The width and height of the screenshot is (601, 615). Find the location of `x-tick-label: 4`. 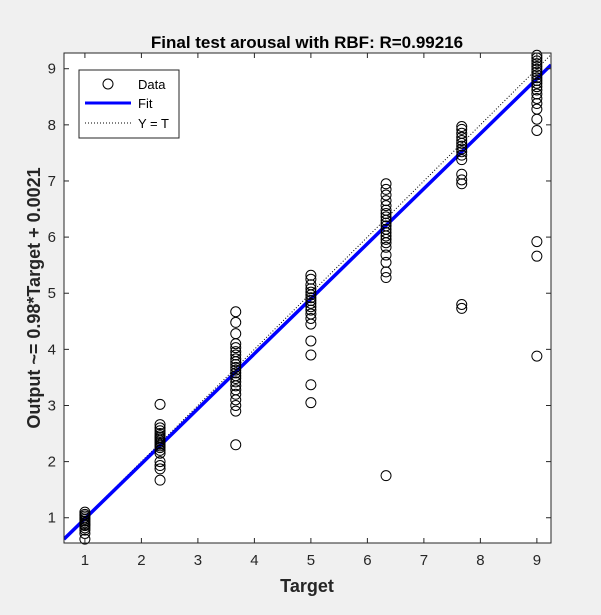

x-tick-label: 4 is located at coordinates (254, 560).